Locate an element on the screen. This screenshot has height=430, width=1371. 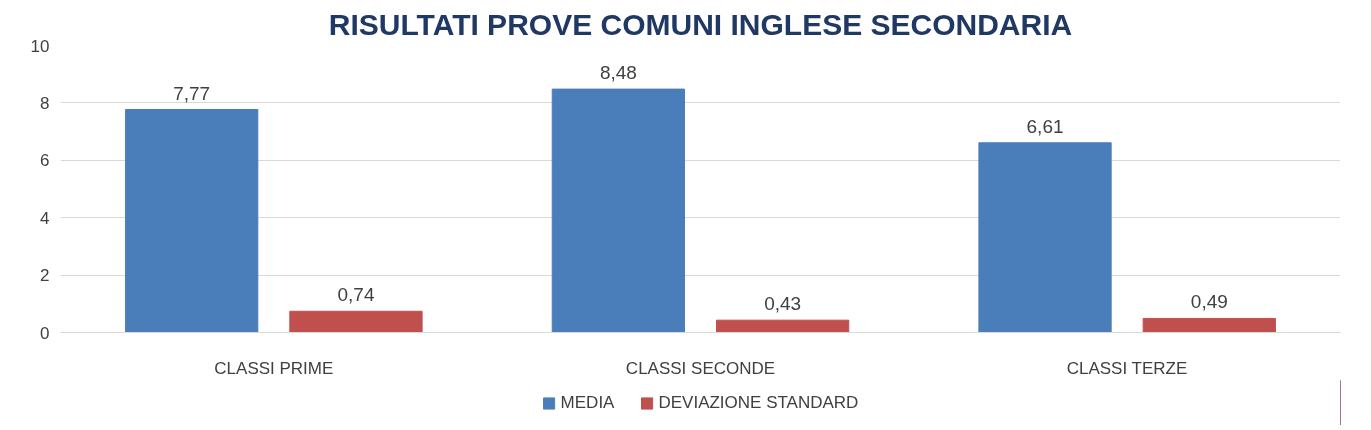
data-label: 0,43 is located at coordinates (783, 304).